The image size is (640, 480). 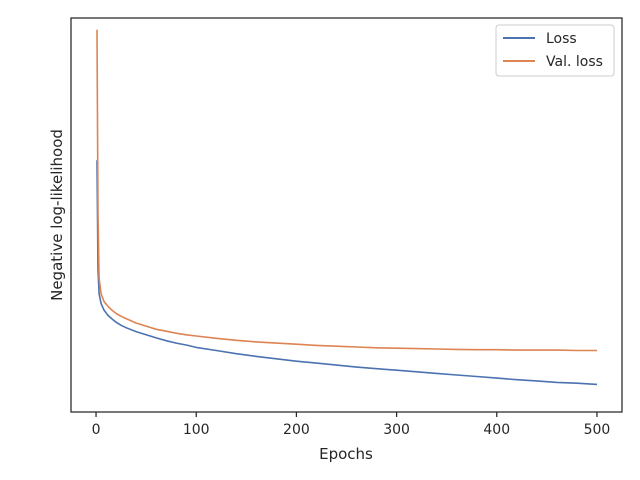 I want to click on x-tick-label: 400, so click(x=496, y=430).